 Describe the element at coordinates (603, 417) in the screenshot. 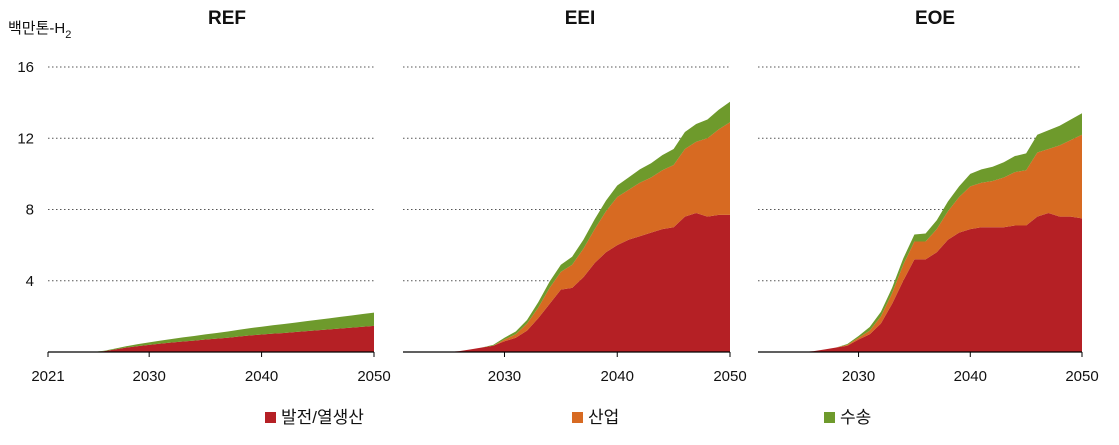

I see `legend-label: 산업` at that location.